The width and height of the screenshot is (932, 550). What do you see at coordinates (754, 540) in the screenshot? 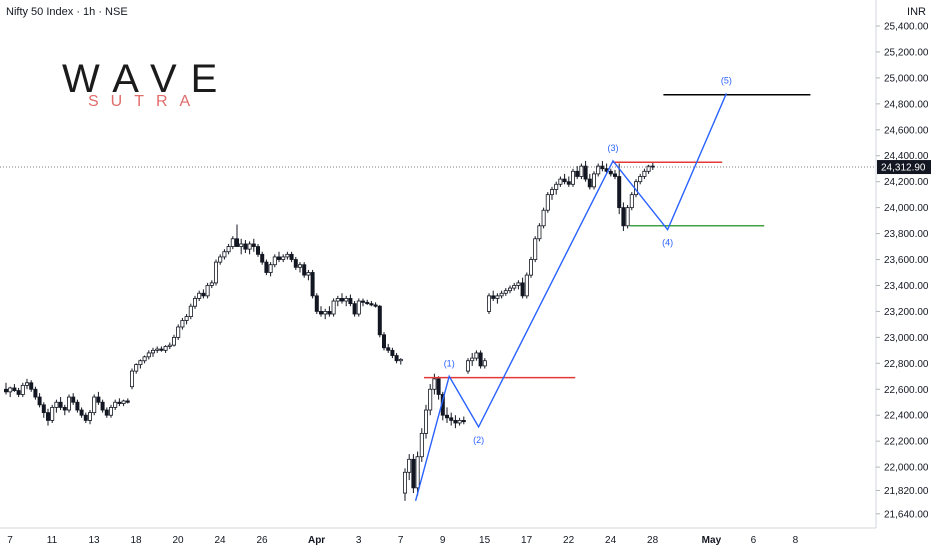
I see `time-tick-label: 6` at bounding box center [754, 540].